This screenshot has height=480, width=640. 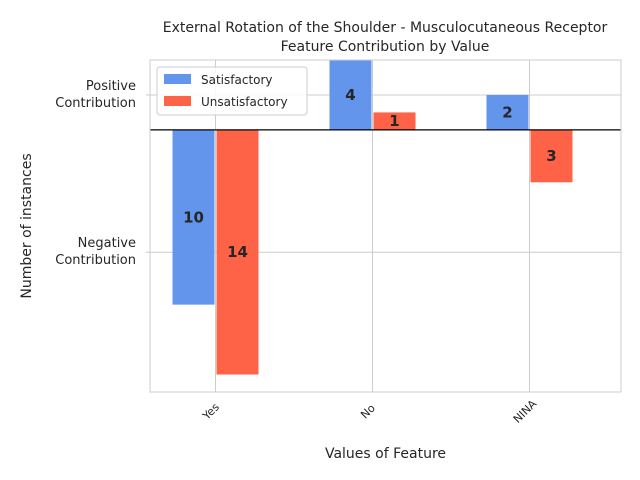 What do you see at coordinates (27, 225) in the screenshot?
I see `y-axis-label: Number of instances` at bounding box center [27, 225].